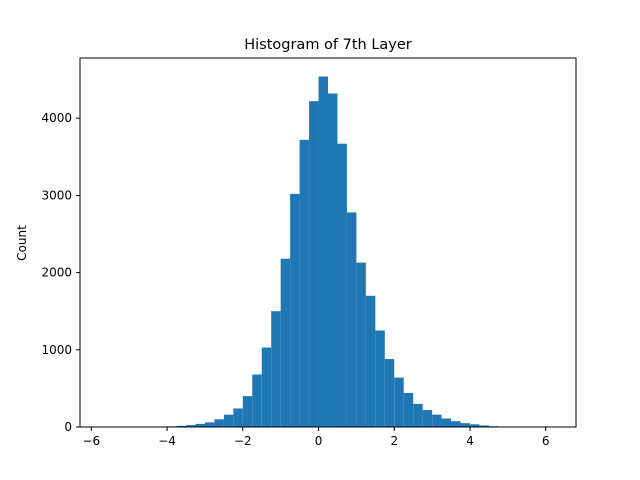  Describe the element at coordinates (56, 350) in the screenshot. I see `y-tick-label: 1000` at that location.